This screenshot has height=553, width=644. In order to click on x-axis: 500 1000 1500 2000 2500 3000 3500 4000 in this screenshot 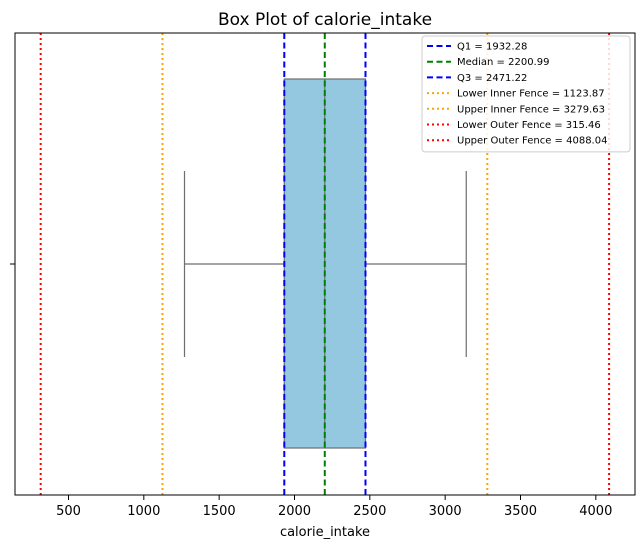, I will do `click(334, 507)`.